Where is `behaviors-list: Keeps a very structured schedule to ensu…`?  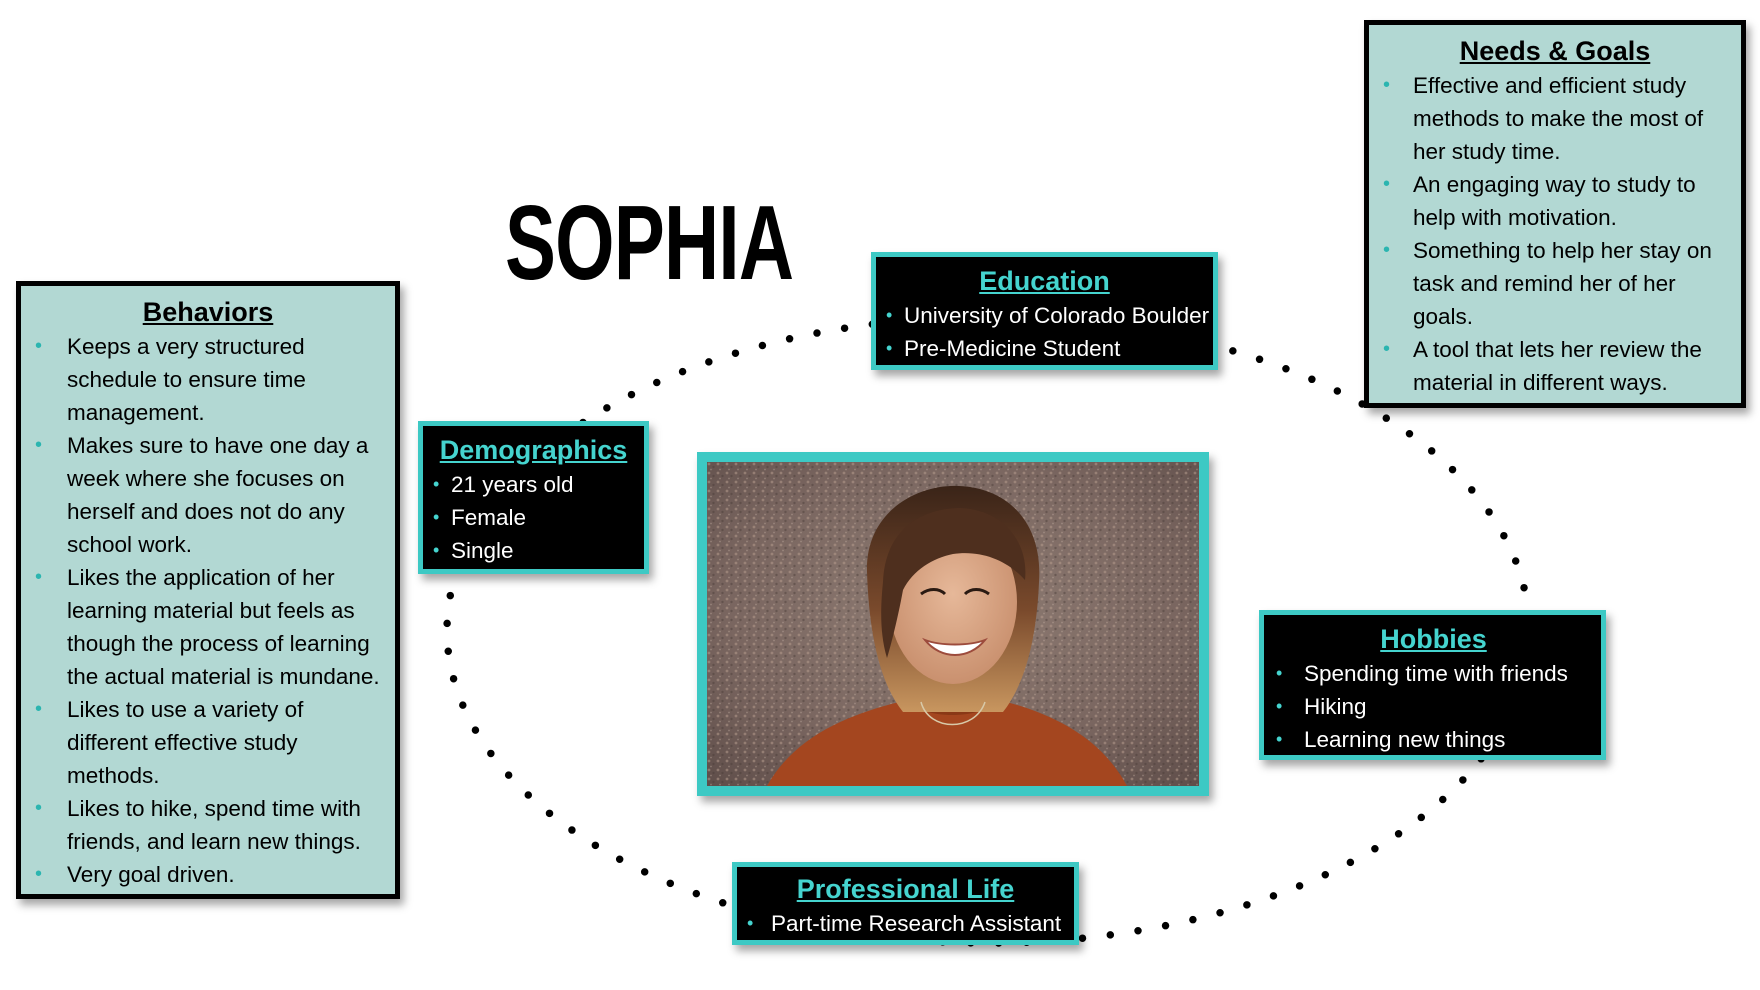
behaviors-list: Keeps a very structured schedule to ensu… is located at coordinates (208, 610).